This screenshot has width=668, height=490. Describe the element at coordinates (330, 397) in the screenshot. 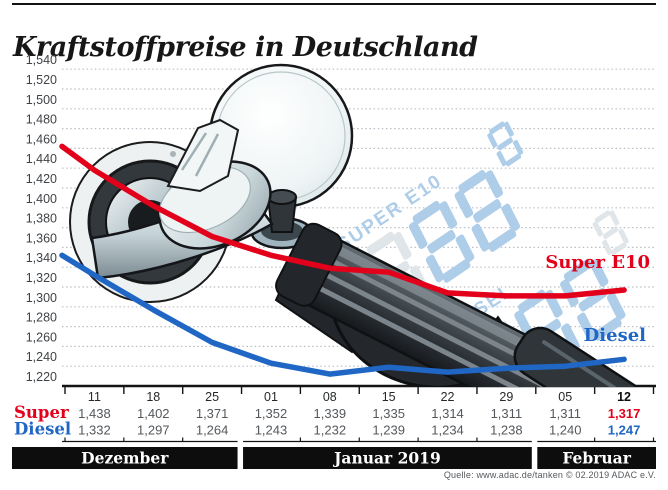

I see `date-column-header: 08` at that location.